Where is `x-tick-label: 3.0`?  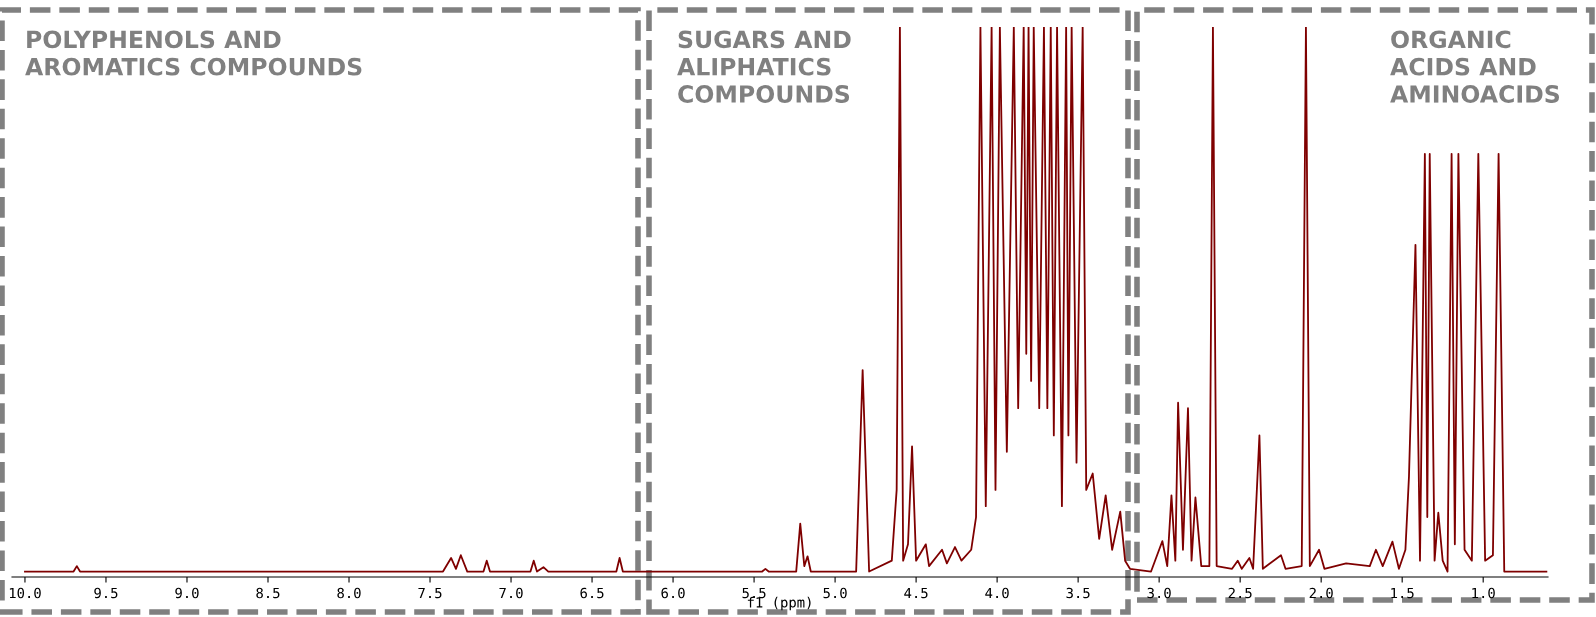 x-tick-label: 3.0 is located at coordinates (1159, 593).